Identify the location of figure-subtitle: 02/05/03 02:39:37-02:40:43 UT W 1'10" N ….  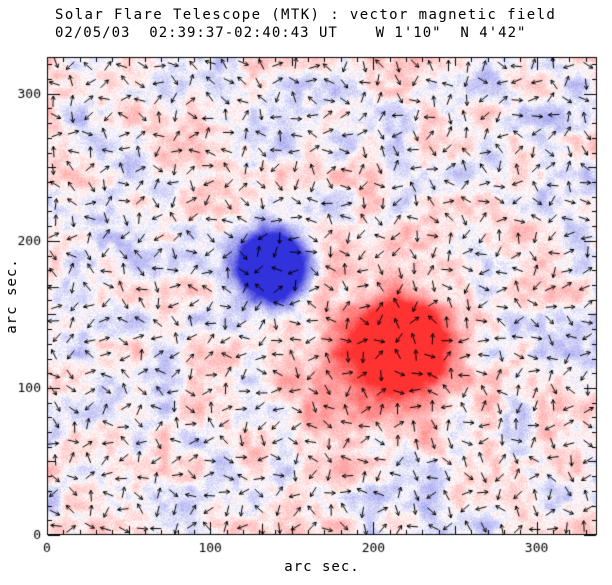
(291, 33).